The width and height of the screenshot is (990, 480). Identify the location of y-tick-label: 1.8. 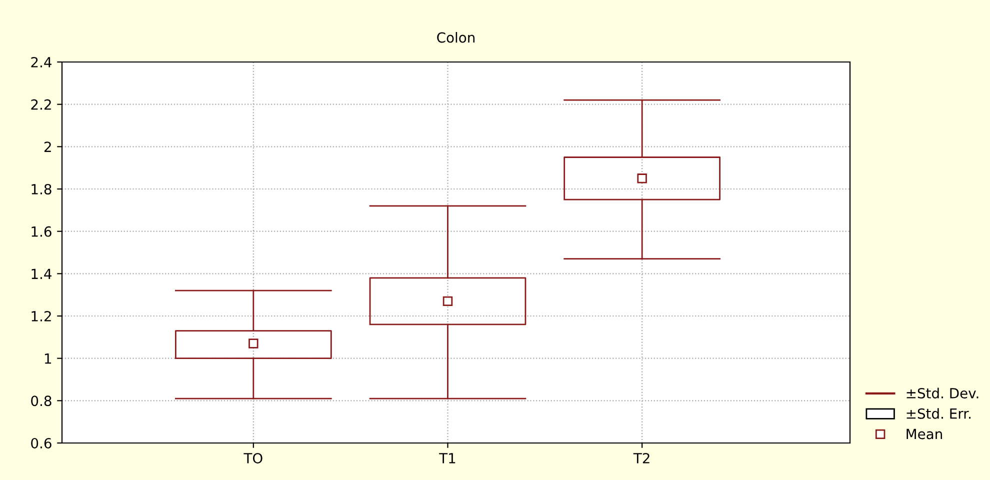
(42, 189).